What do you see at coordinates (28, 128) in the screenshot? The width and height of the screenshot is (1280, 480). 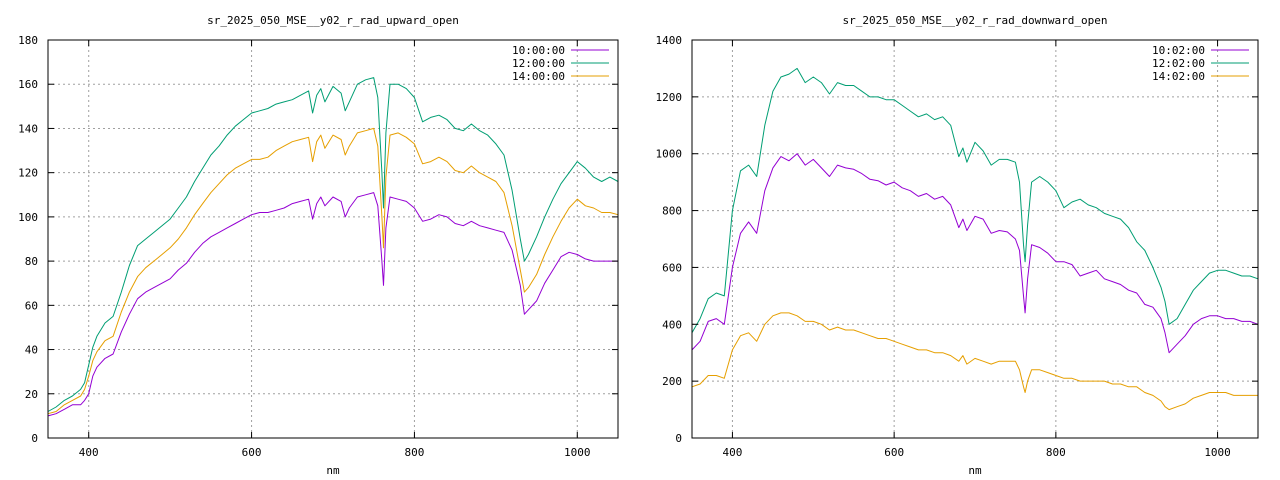 I see `y-tick-label: 140` at bounding box center [28, 128].